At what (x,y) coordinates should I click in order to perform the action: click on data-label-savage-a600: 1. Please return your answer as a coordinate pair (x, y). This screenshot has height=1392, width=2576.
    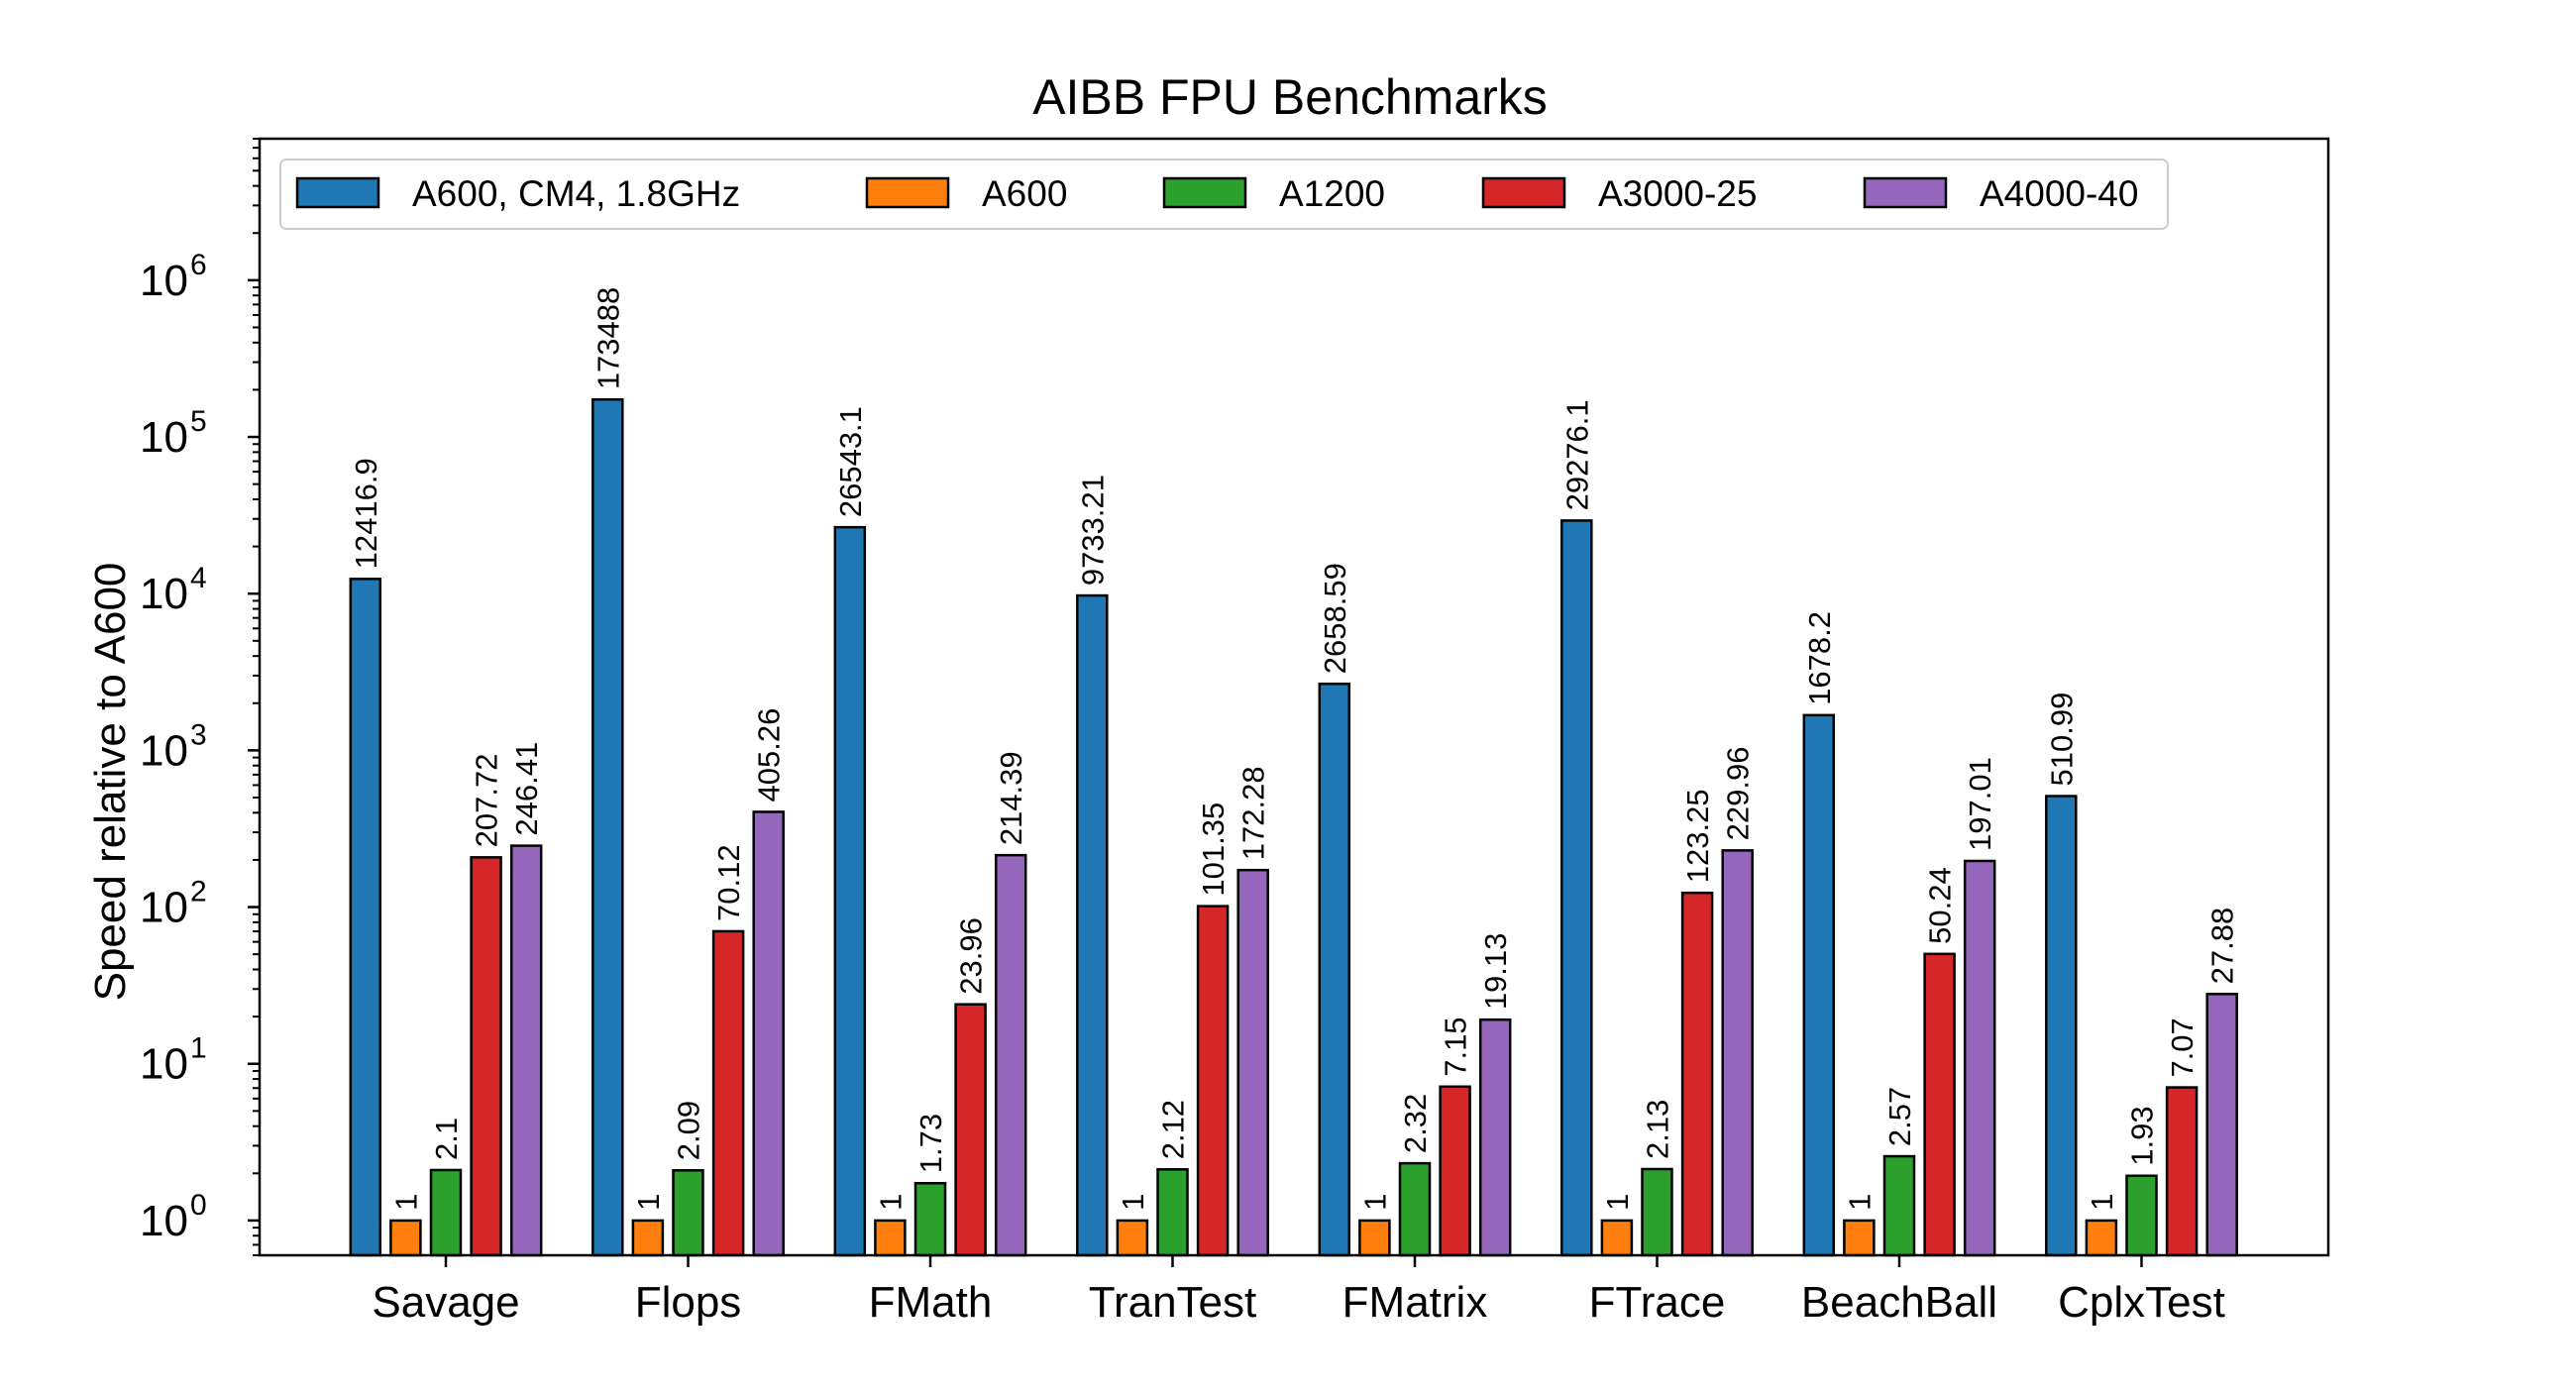
    Looking at the image, I should click on (406, 1203).